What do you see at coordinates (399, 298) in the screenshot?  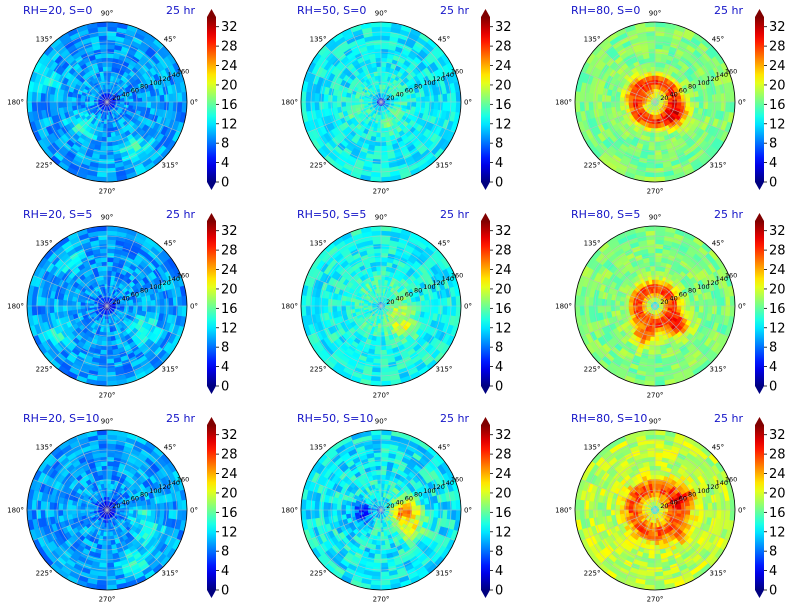 I see `radial-tick-label: 40` at bounding box center [399, 298].